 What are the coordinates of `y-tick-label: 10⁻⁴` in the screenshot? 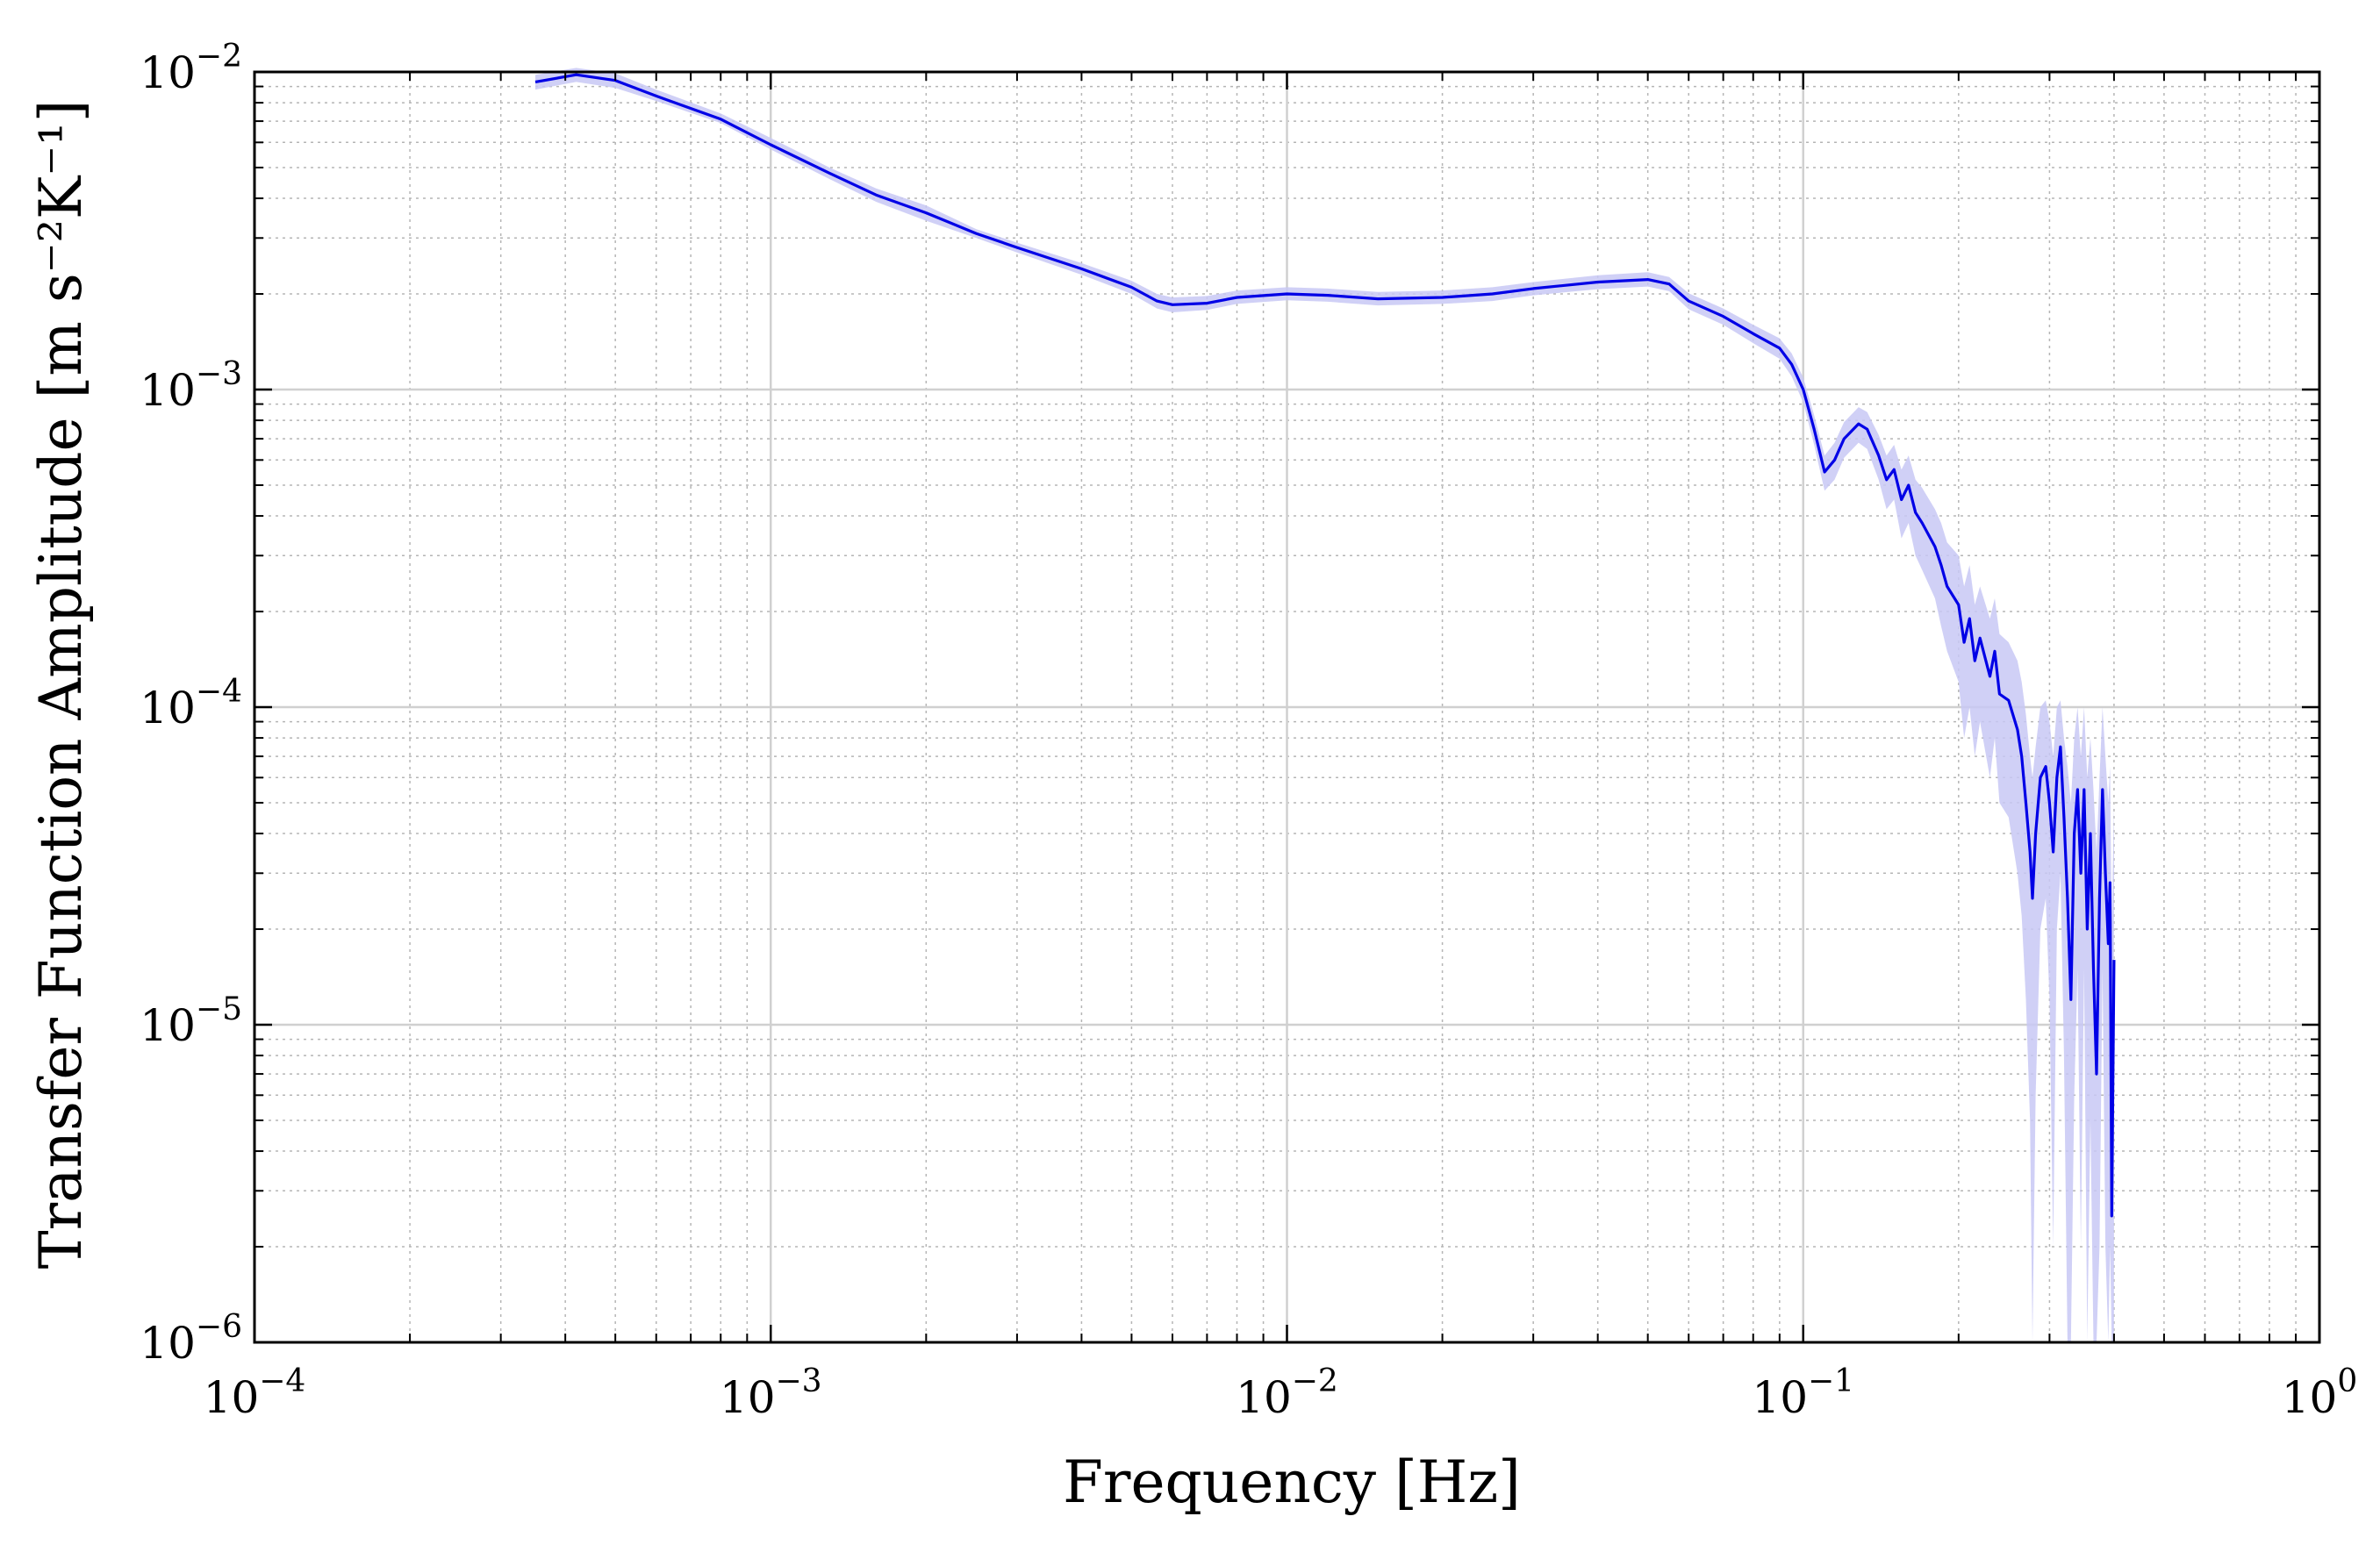 It's located at (191, 703).